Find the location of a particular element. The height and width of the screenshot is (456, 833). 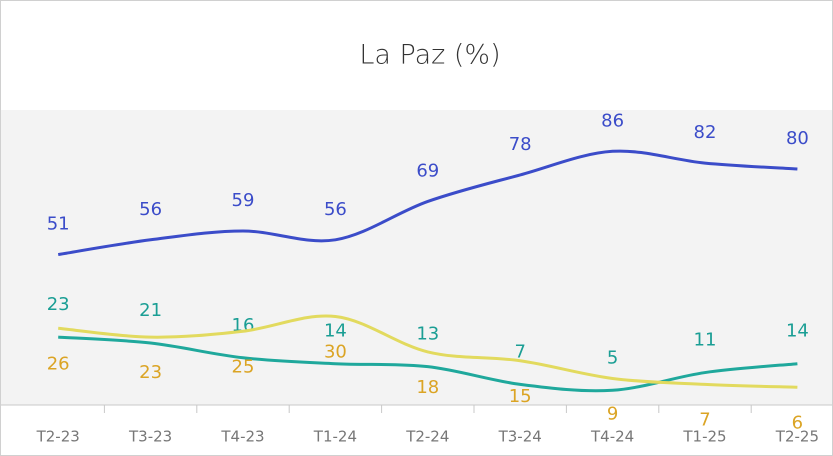

x-tick-label: T3-24 is located at coordinates (520, 437).